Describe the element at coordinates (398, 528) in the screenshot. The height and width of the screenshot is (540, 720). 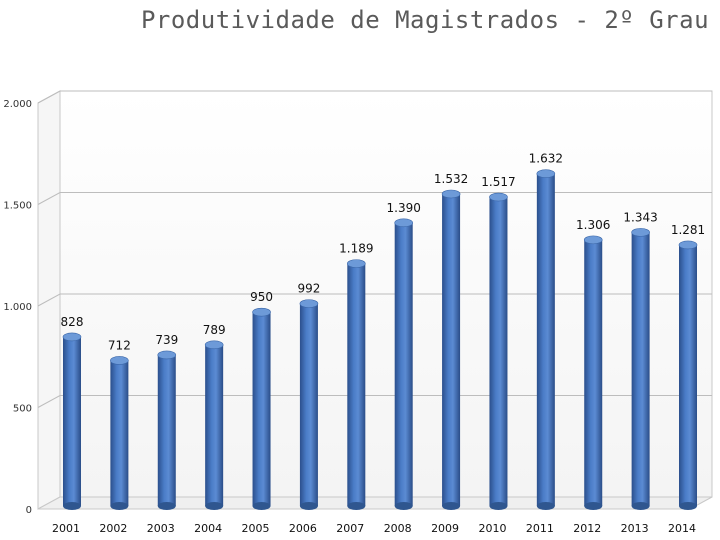
I see `x-tick-label: 2008` at that location.